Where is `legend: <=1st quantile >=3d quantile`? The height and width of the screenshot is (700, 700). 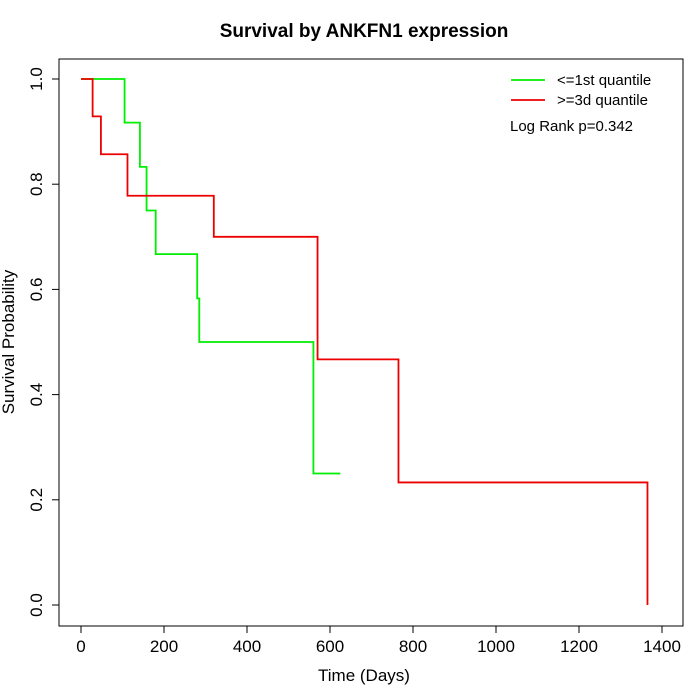 legend: <=1st quantile >=3d quantile is located at coordinates (581, 90).